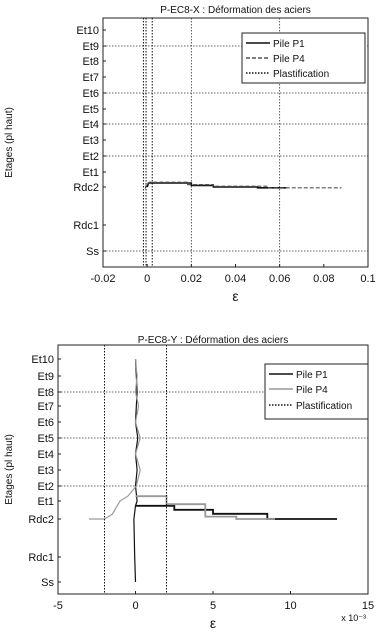 The height and width of the screenshot is (633, 378). I want to click on x-tick-label: 10, so click(290, 606).